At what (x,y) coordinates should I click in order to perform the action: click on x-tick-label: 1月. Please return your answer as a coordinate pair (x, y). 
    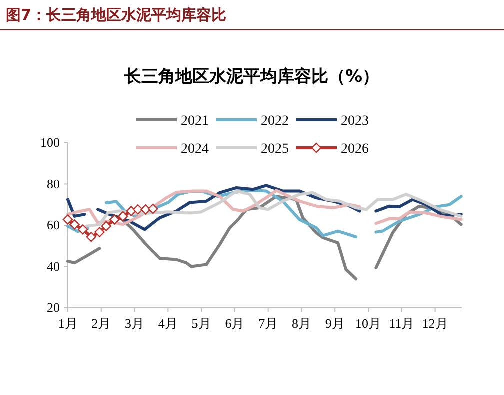
    Looking at the image, I should click on (68, 323).